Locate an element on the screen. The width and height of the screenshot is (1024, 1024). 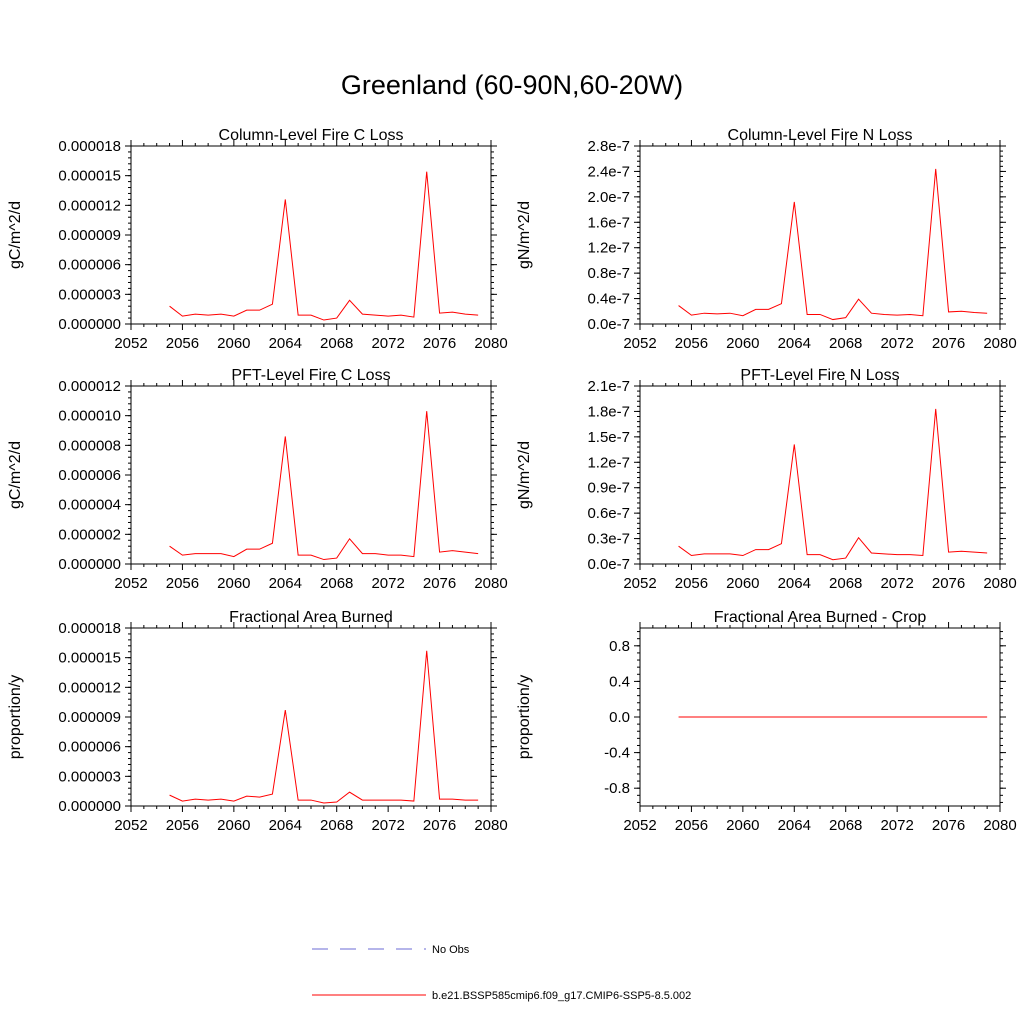
panel-title: Fractional Area Burned - Crop is located at coordinates (820, 617).